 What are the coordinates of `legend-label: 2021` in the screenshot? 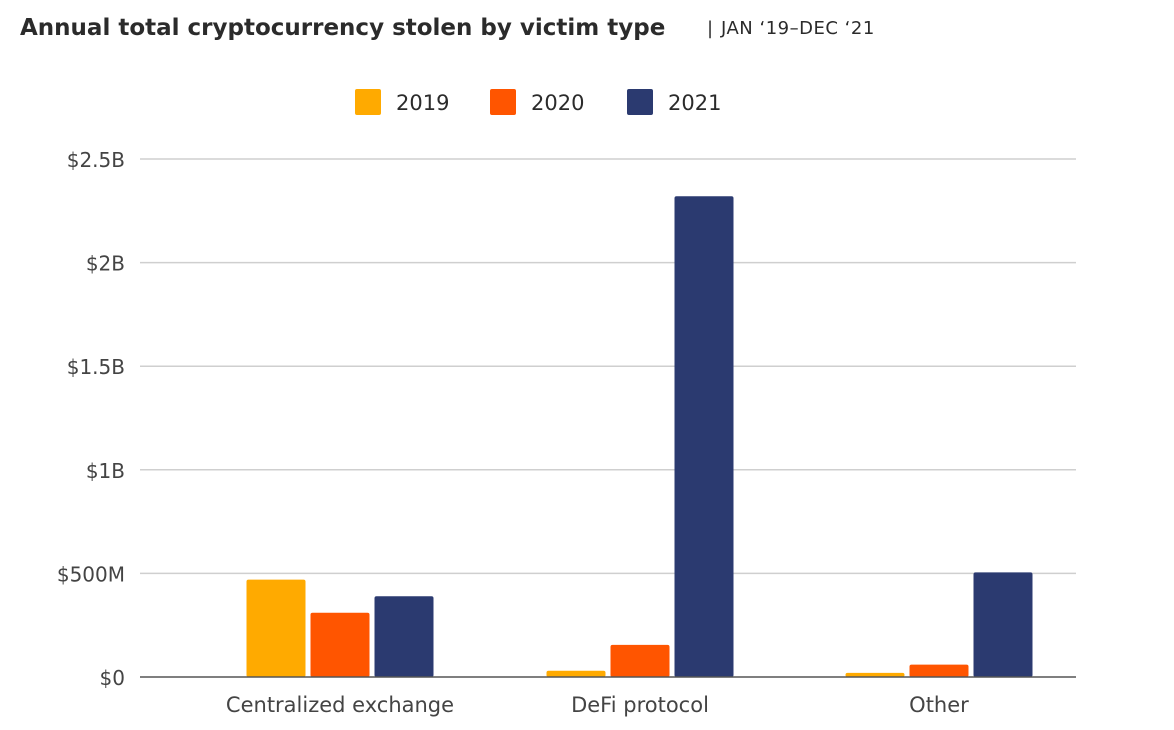 It's located at (694, 103).